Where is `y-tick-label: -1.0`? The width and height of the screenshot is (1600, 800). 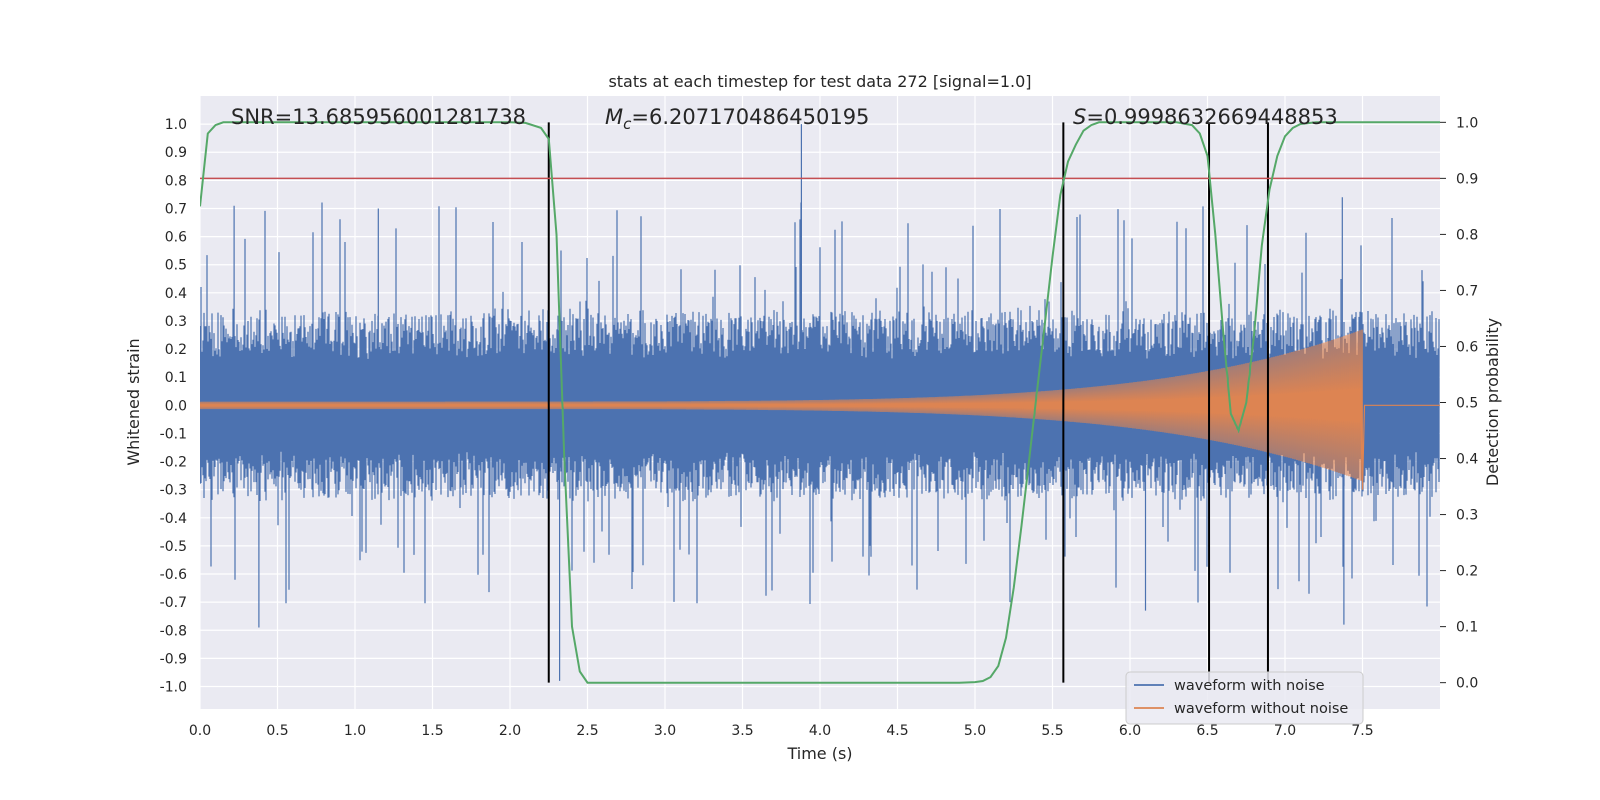 y-tick-label: -1.0 is located at coordinates (173, 688).